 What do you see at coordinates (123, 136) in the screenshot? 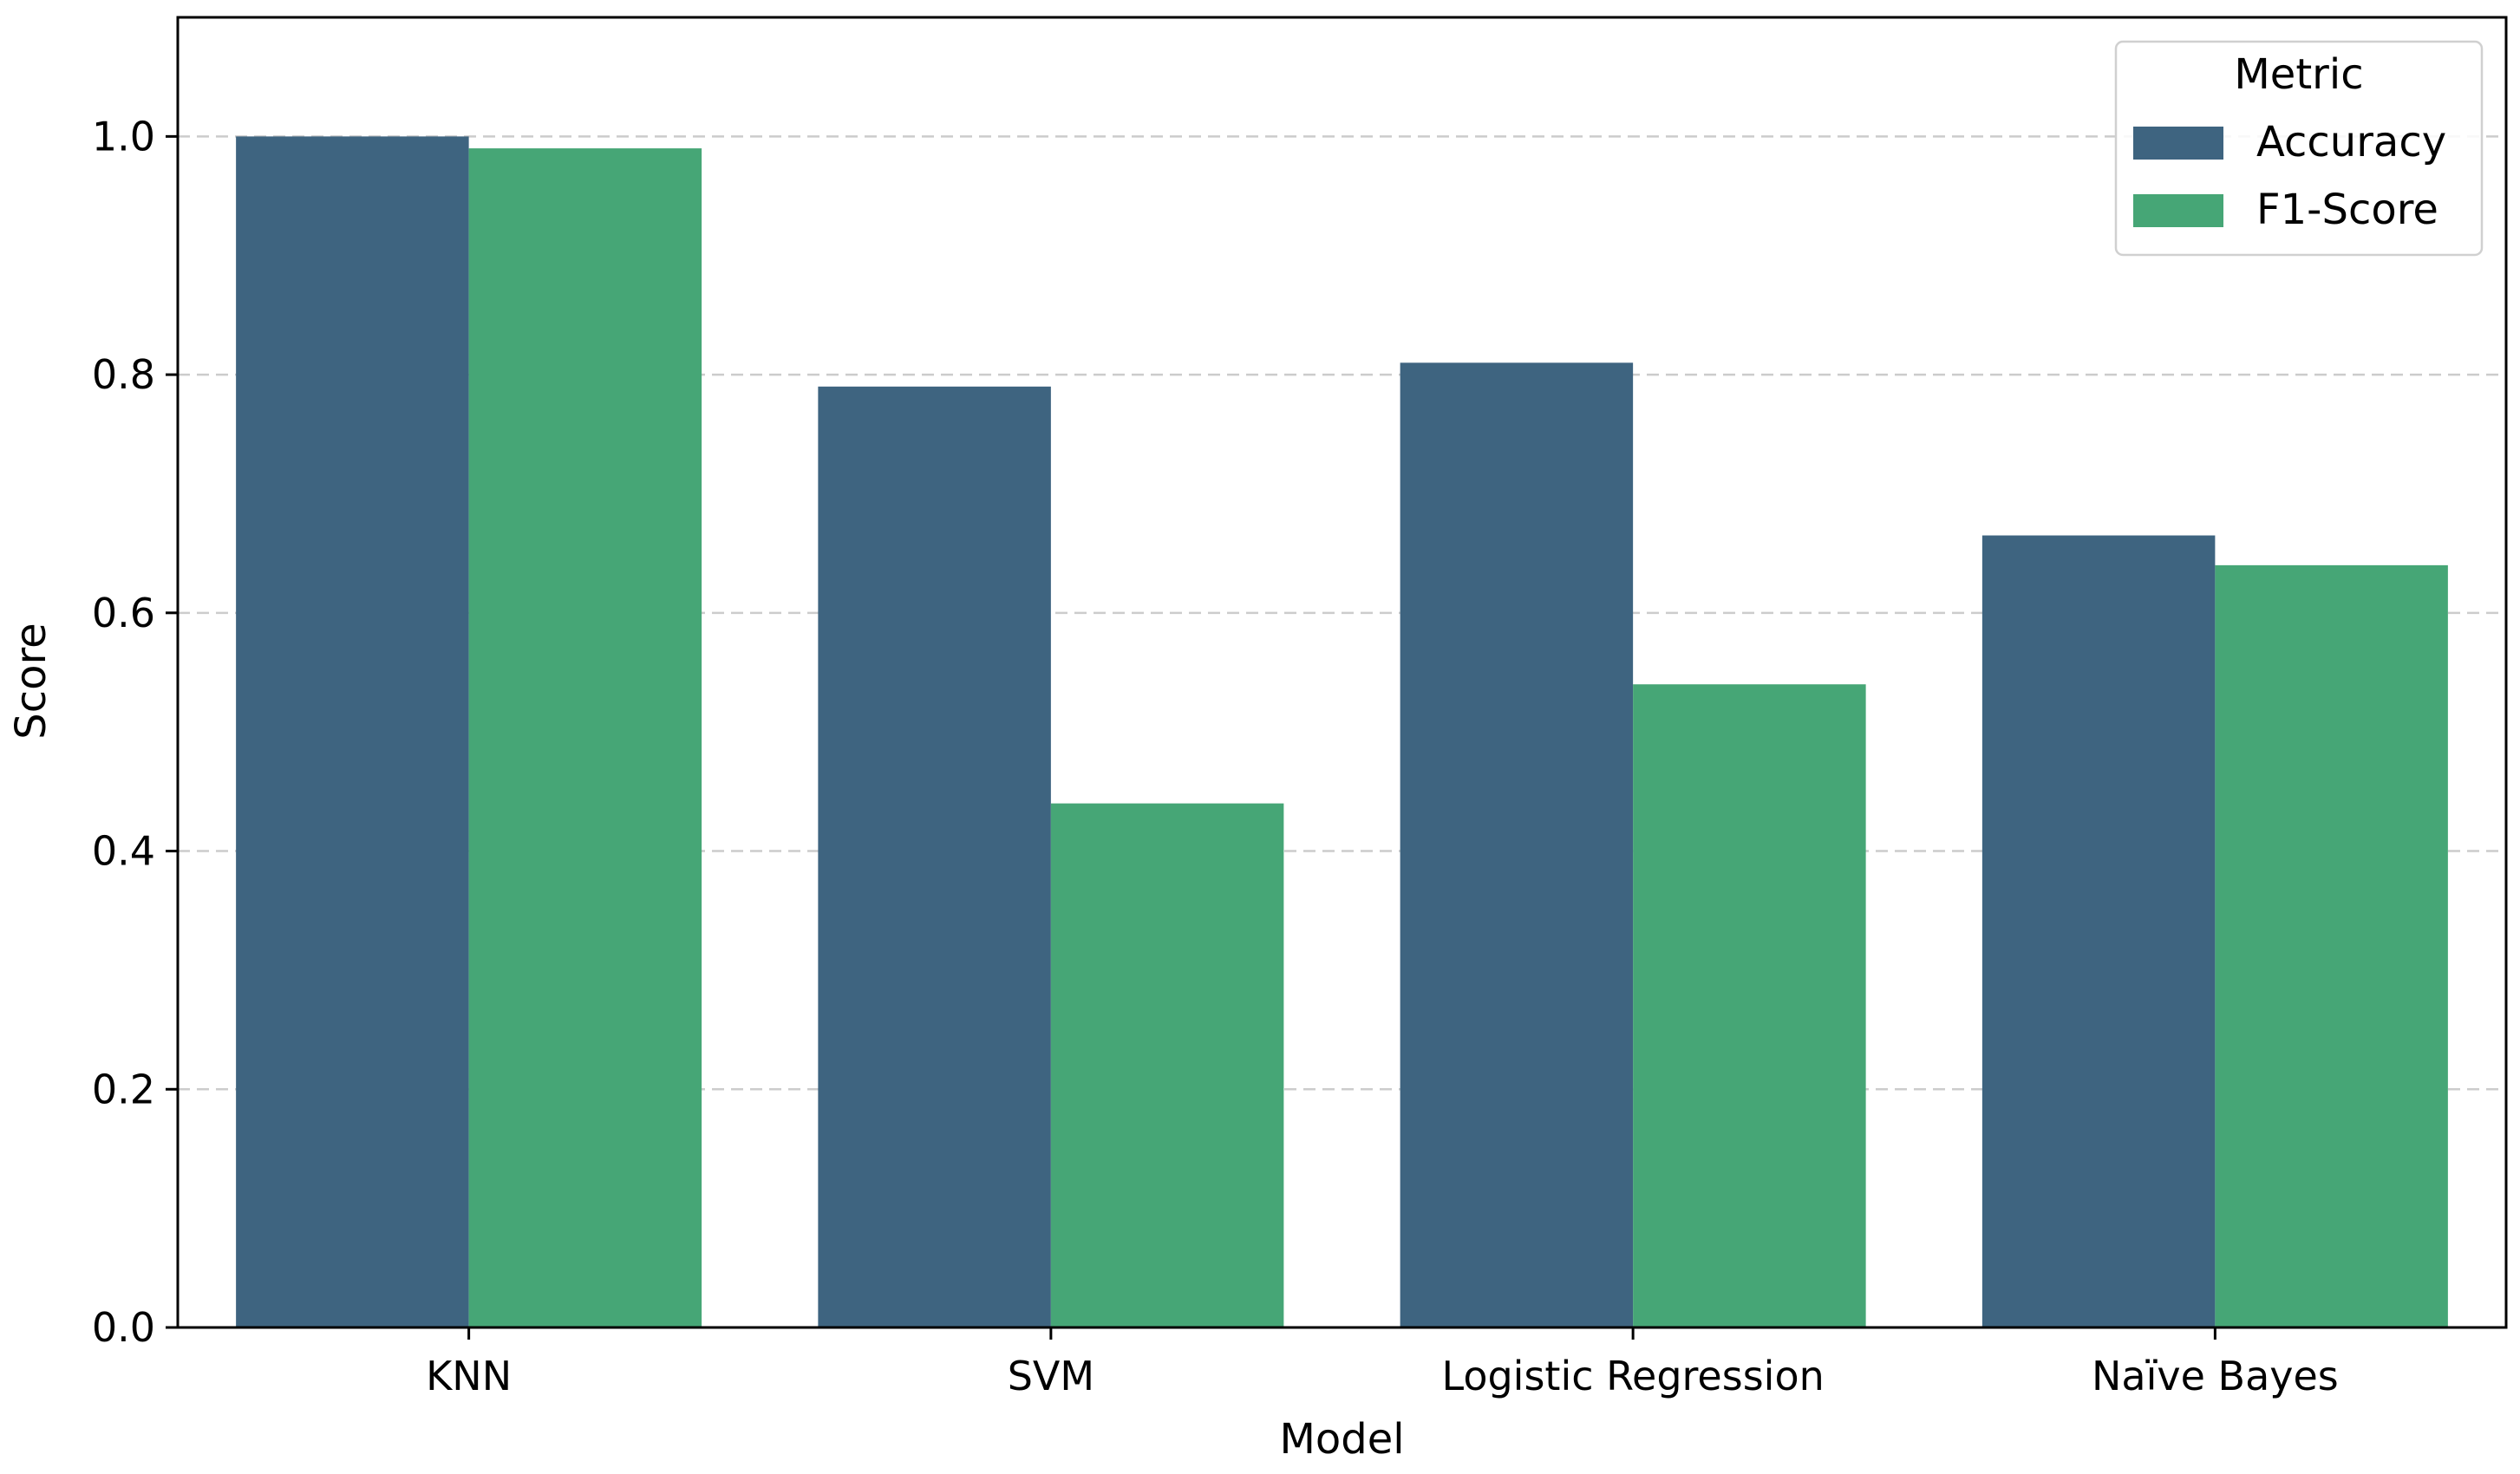
I see `y-tick-label: 1.0` at bounding box center [123, 136].